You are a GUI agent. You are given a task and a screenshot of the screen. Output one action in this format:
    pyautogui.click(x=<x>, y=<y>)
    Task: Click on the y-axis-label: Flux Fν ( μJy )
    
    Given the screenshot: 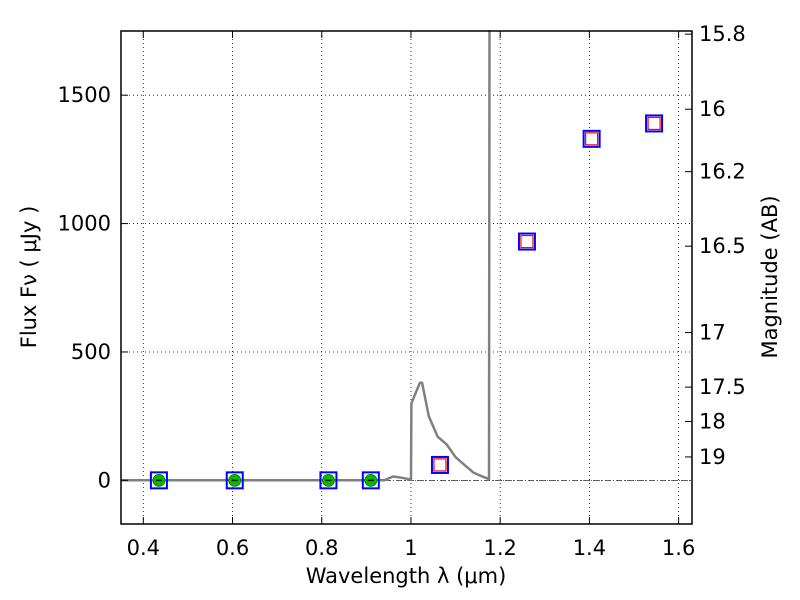 What is the action you would take?
    pyautogui.click(x=29, y=277)
    